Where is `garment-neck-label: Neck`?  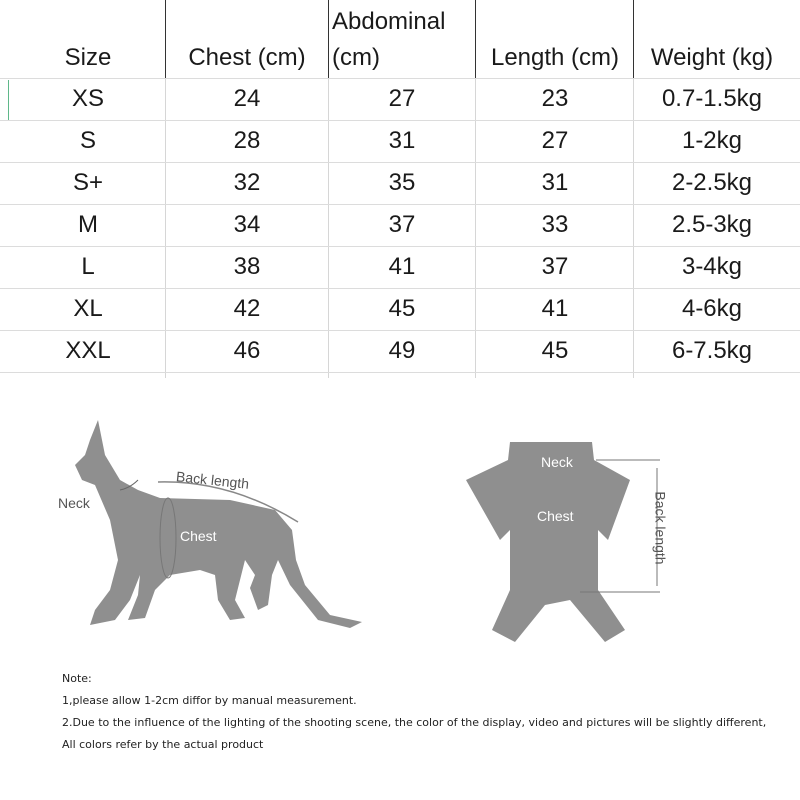 garment-neck-label: Neck is located at coordinates (557, 462).